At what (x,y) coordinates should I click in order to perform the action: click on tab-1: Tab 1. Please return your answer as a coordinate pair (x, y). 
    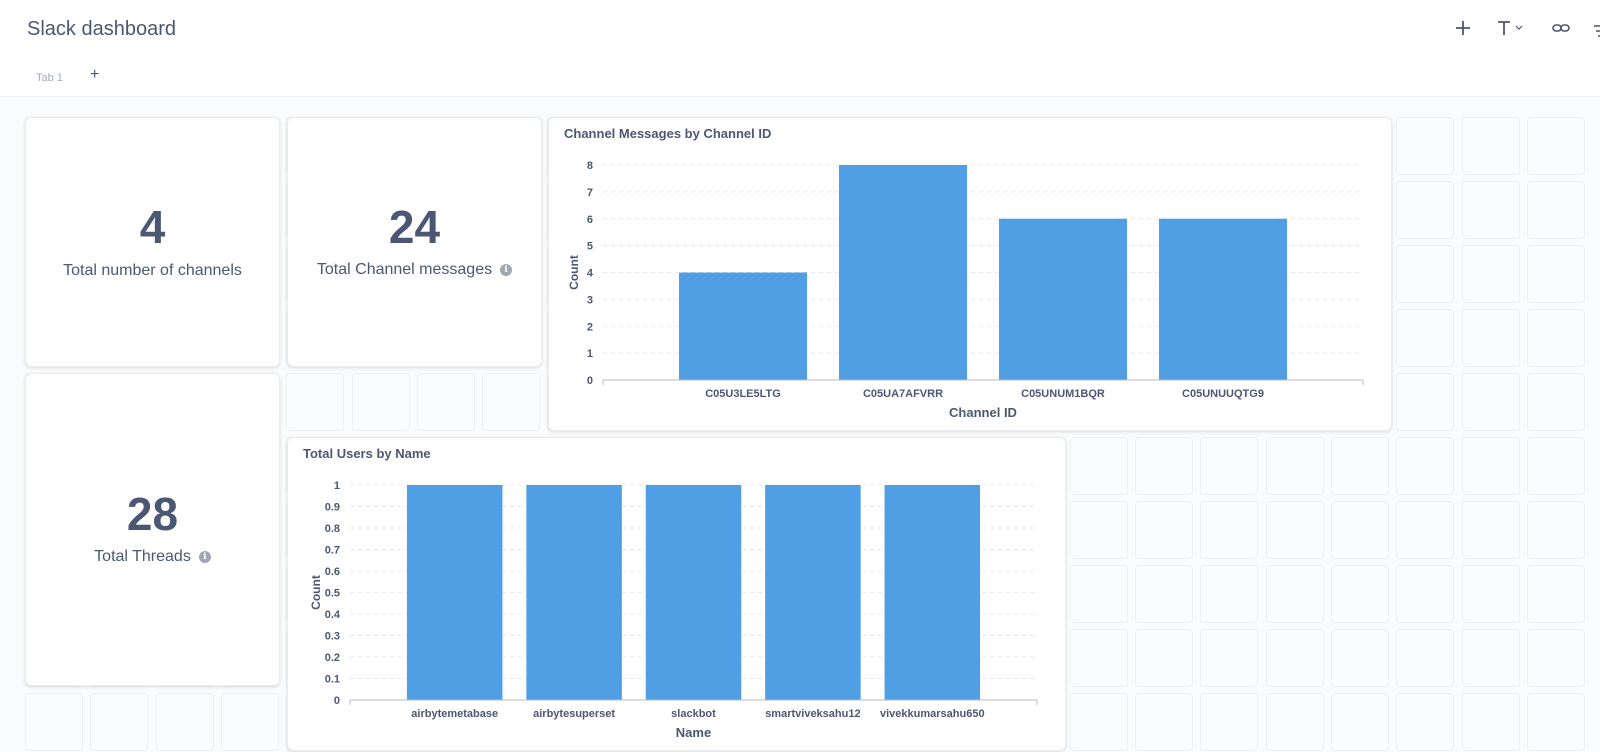
    Looking at the image, I should click on (49, 78).